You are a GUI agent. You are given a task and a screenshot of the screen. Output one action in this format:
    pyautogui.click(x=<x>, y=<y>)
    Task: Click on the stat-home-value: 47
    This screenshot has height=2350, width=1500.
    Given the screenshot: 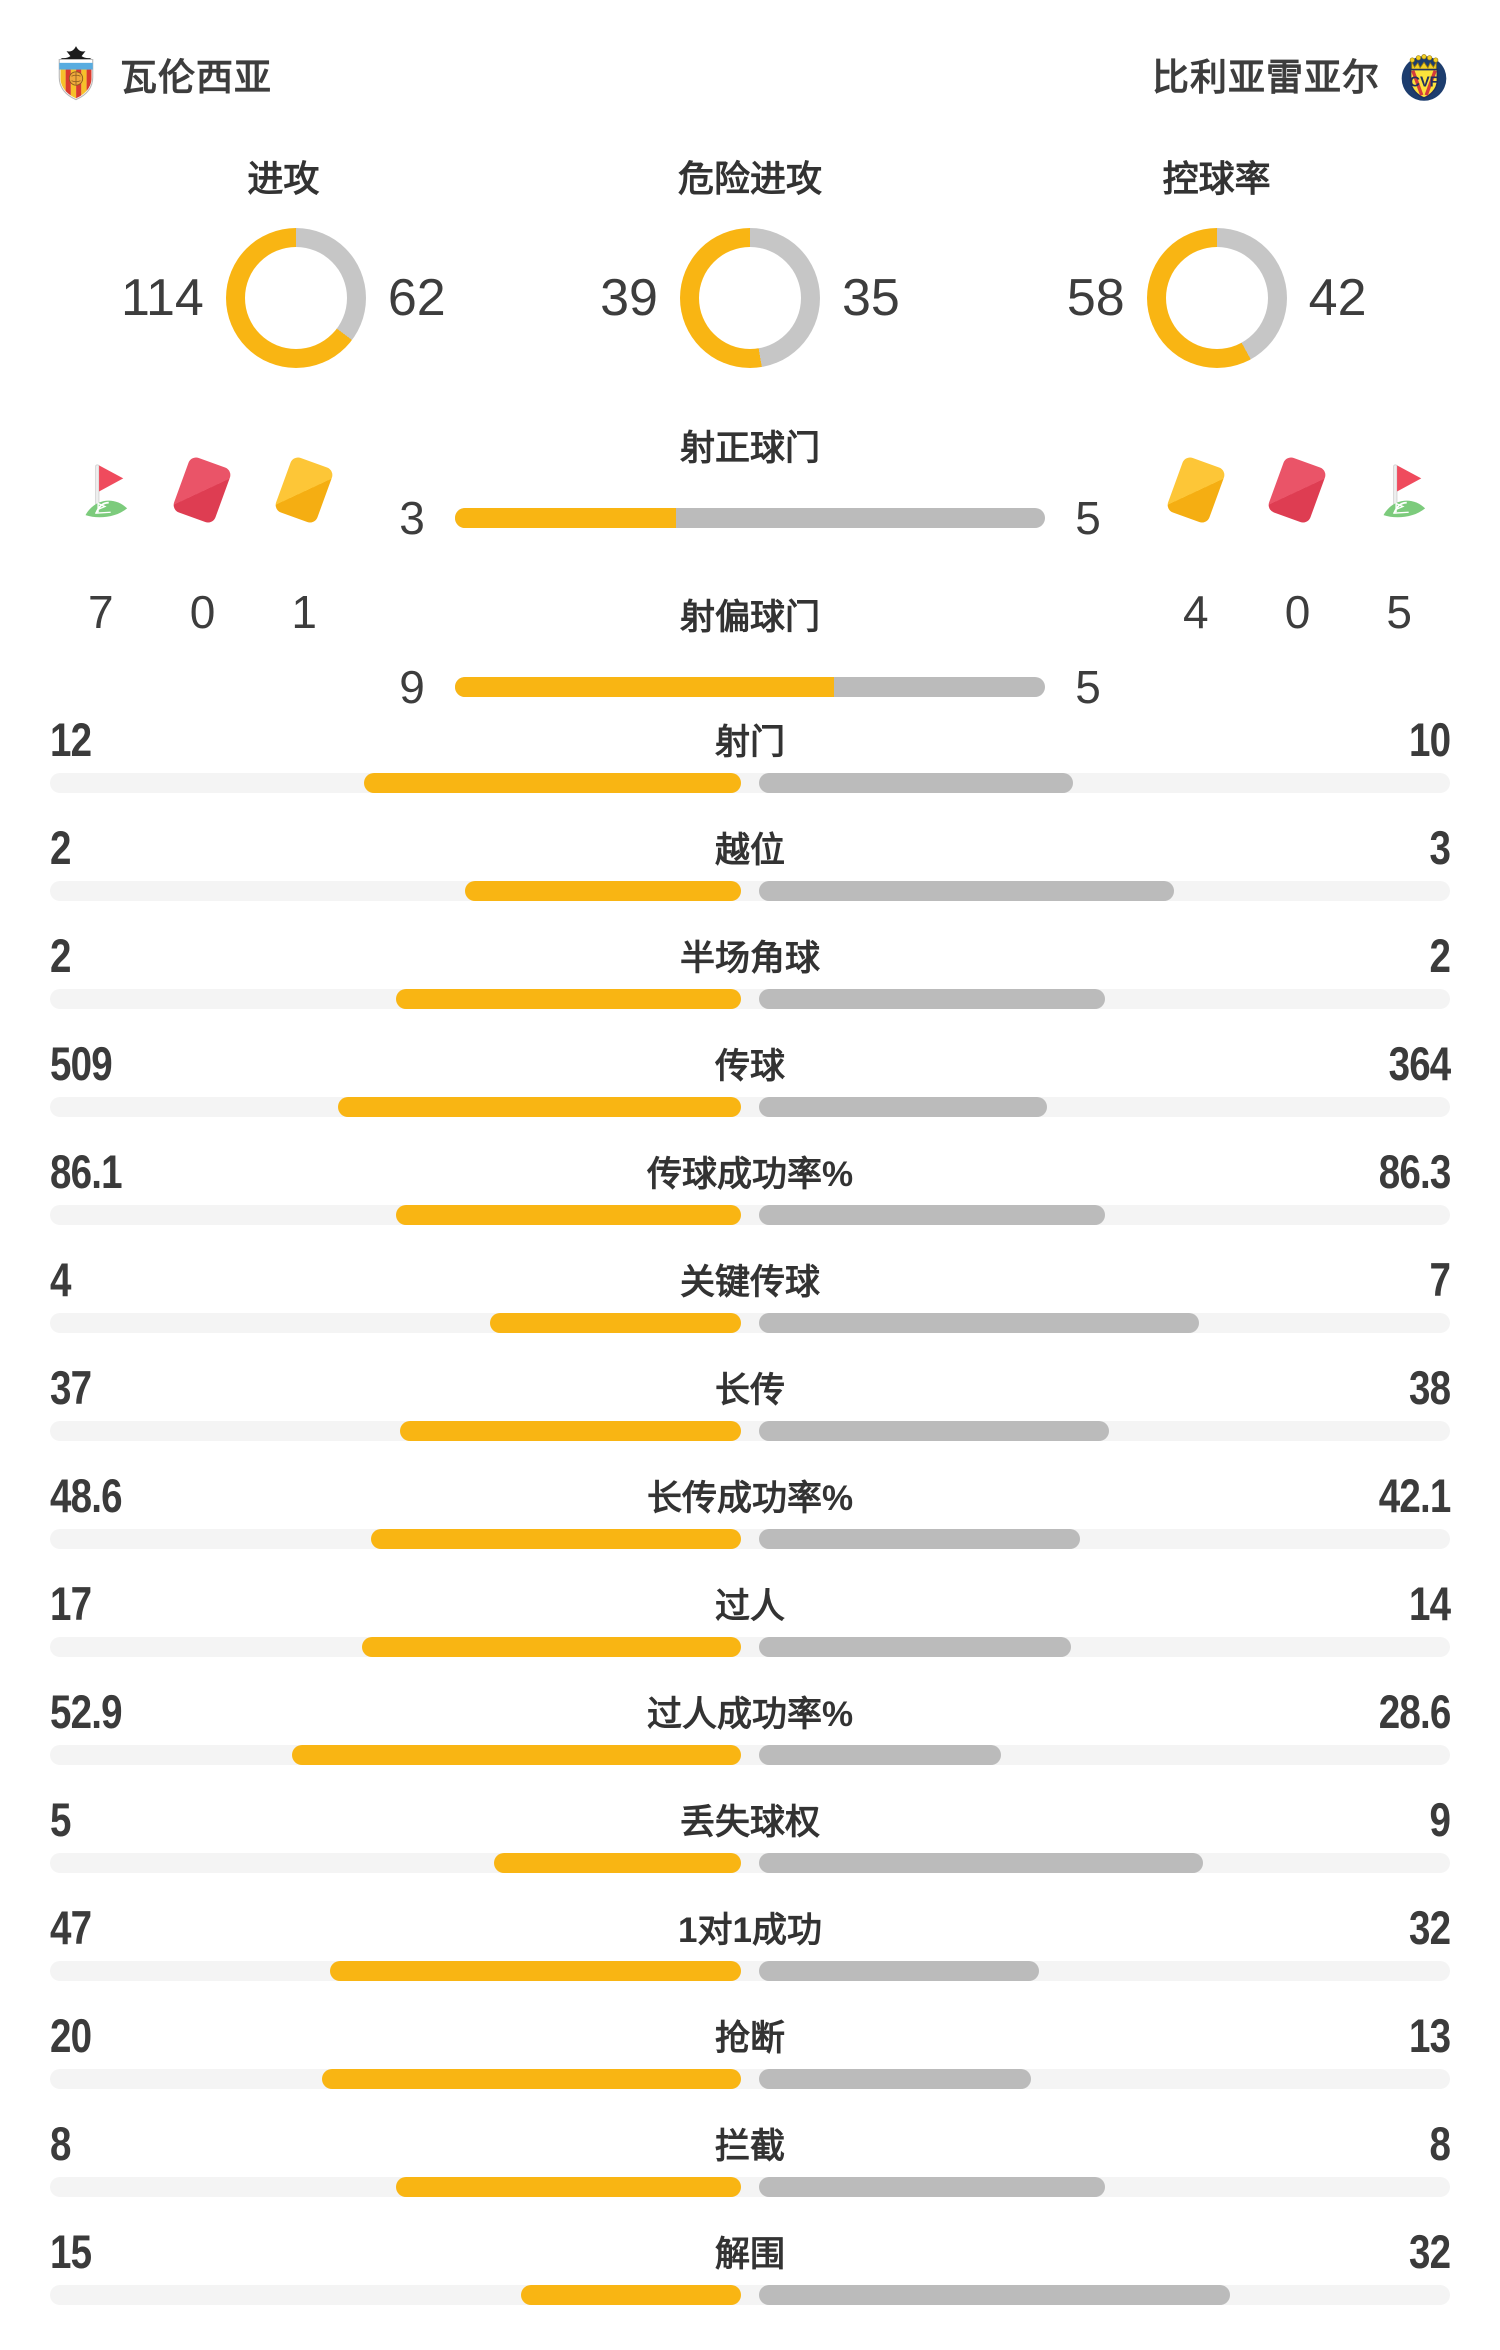 What is the action you would take?
    pyautogui.click(x=71, y=1927)
    